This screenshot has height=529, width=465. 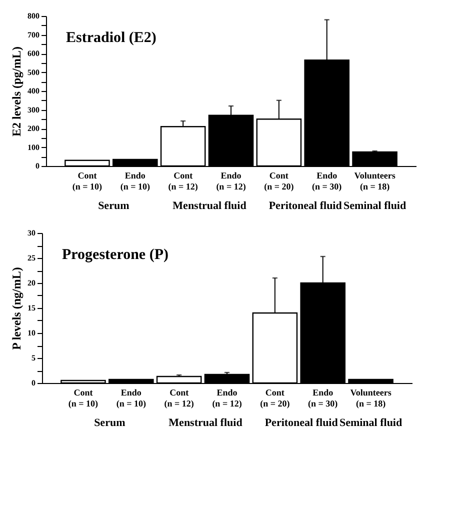 What do you see at coordinates (115, 255) in the screenshot?
I see `text: Progesterone (P)` at bounding box center [115, 255].